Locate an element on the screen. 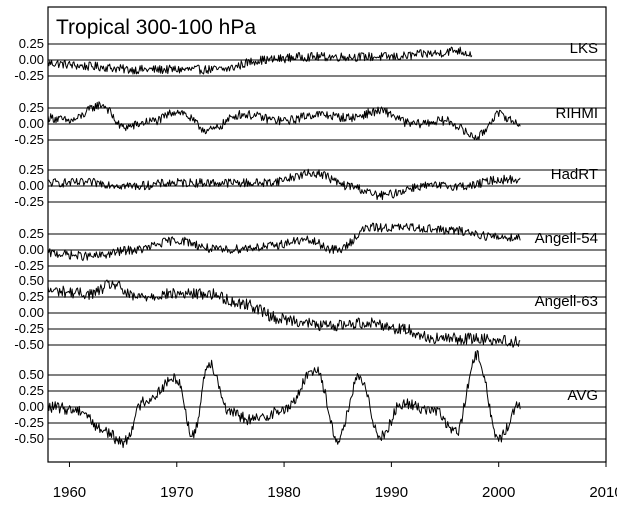  x-tick-label: 2010 is located at coordinates (603, 492).